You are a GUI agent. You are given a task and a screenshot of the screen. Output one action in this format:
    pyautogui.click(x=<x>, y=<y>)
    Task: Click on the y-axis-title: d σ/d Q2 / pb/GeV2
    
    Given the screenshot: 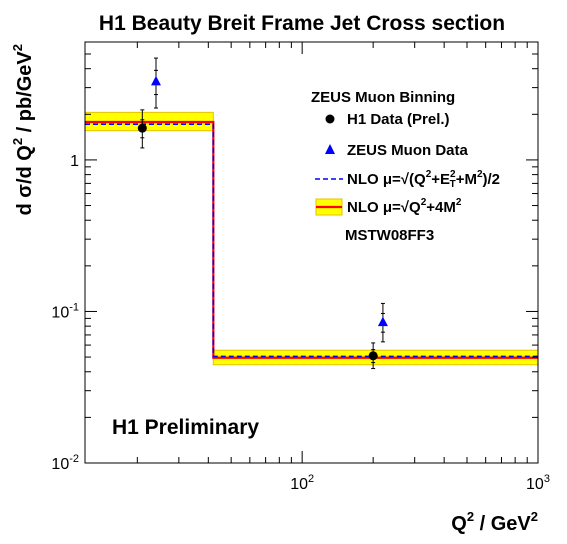 What is the action you would take?
    pyautogui.click(x=23, y=130)
    